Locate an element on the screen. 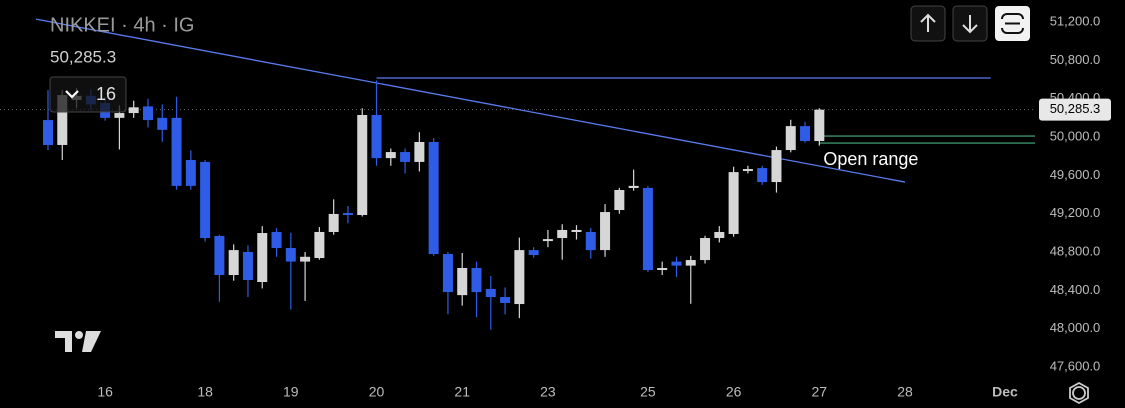 This screenshot has width=1125, height=408. settings-button is located at coordinates (1079, 393).